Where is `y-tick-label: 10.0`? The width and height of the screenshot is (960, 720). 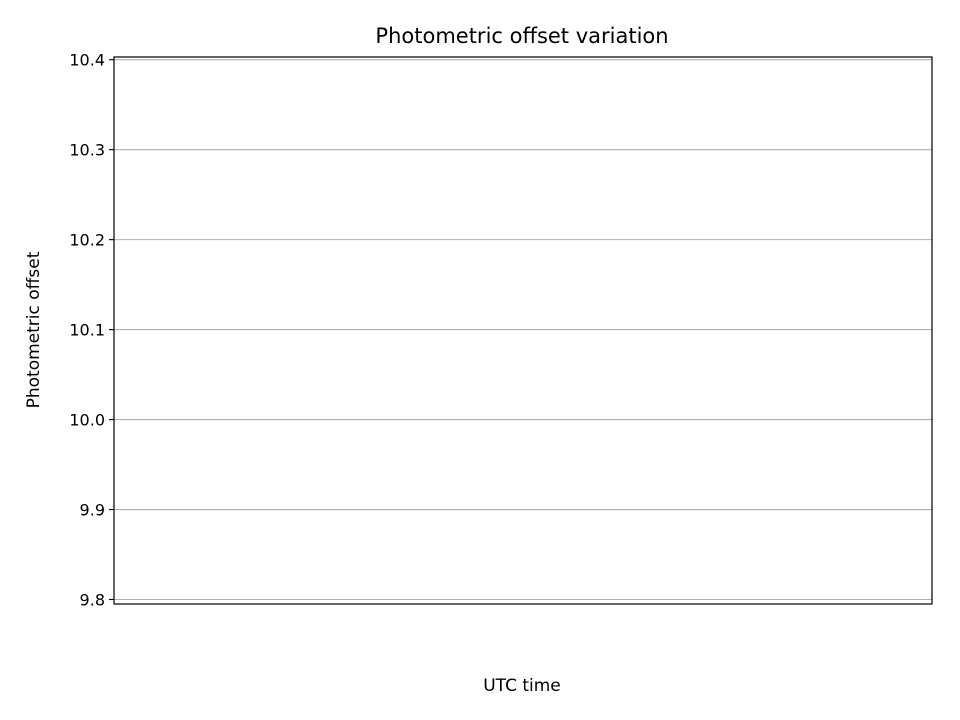
y-tick-label: 10.0 is located at coordinates (87, 420).